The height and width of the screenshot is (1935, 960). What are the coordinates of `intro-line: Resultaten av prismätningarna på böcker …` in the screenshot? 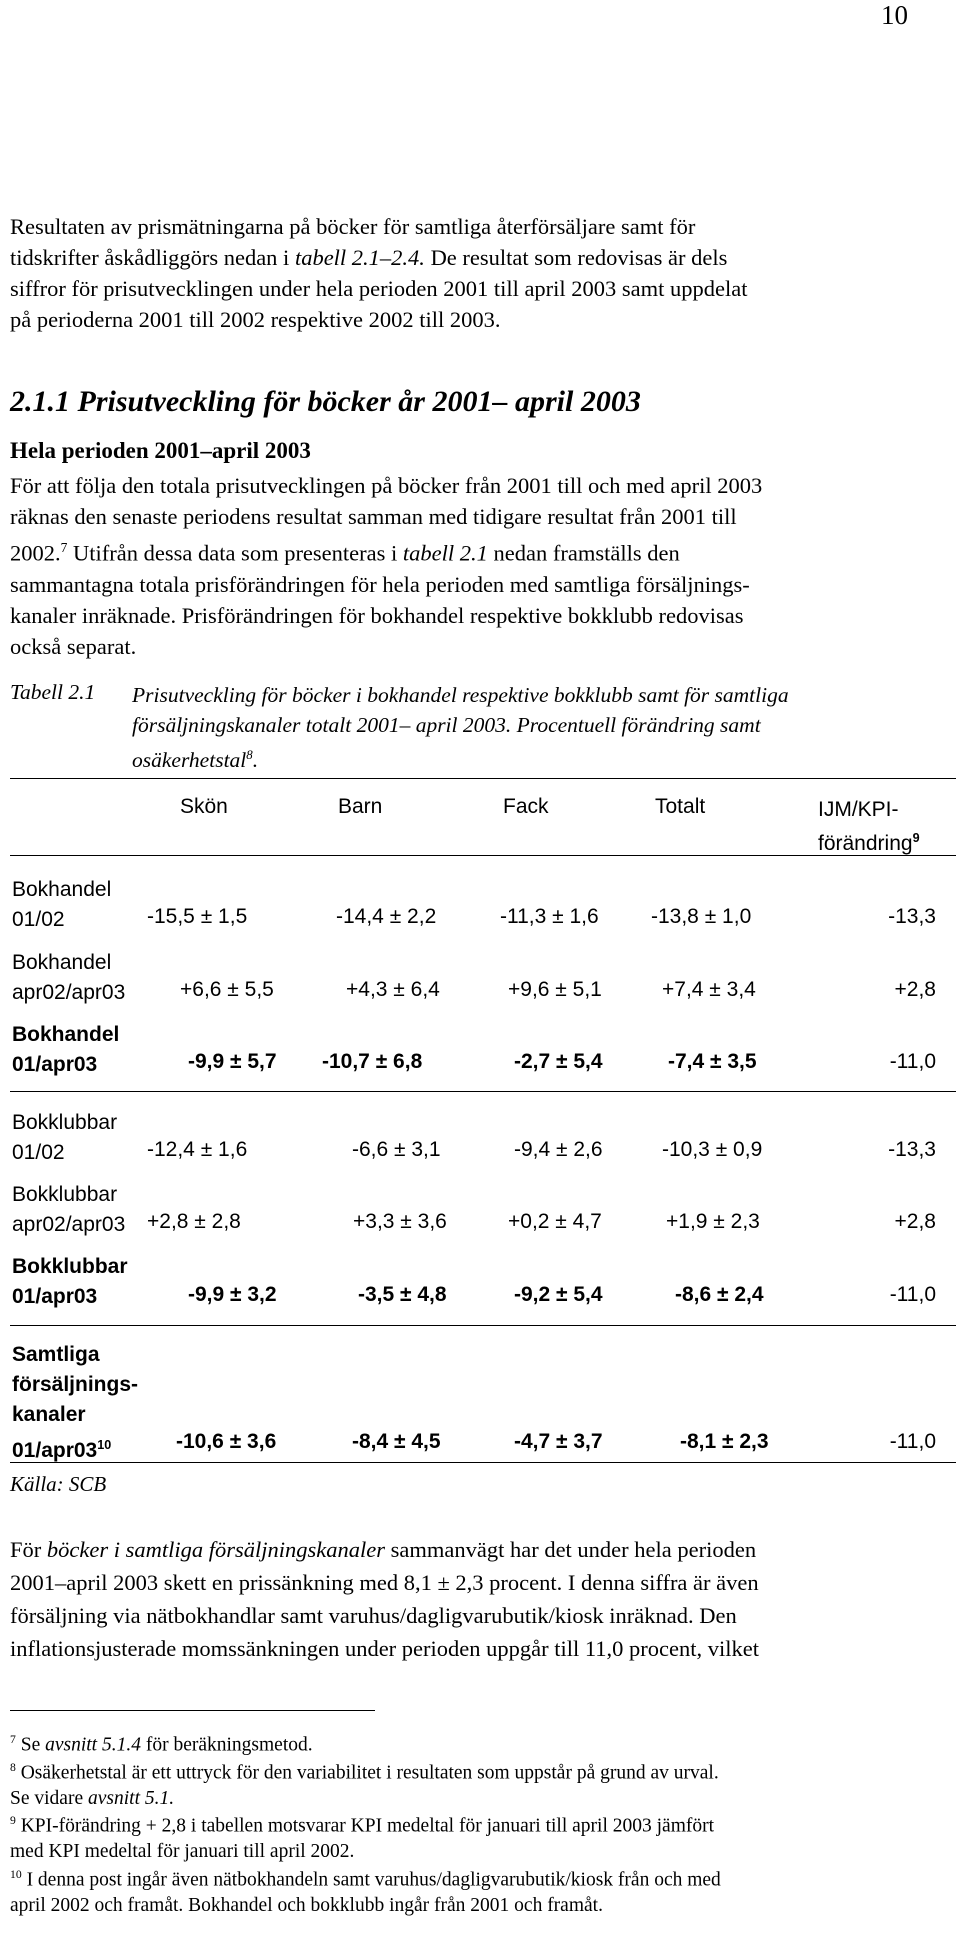 It's located at (353, 226).